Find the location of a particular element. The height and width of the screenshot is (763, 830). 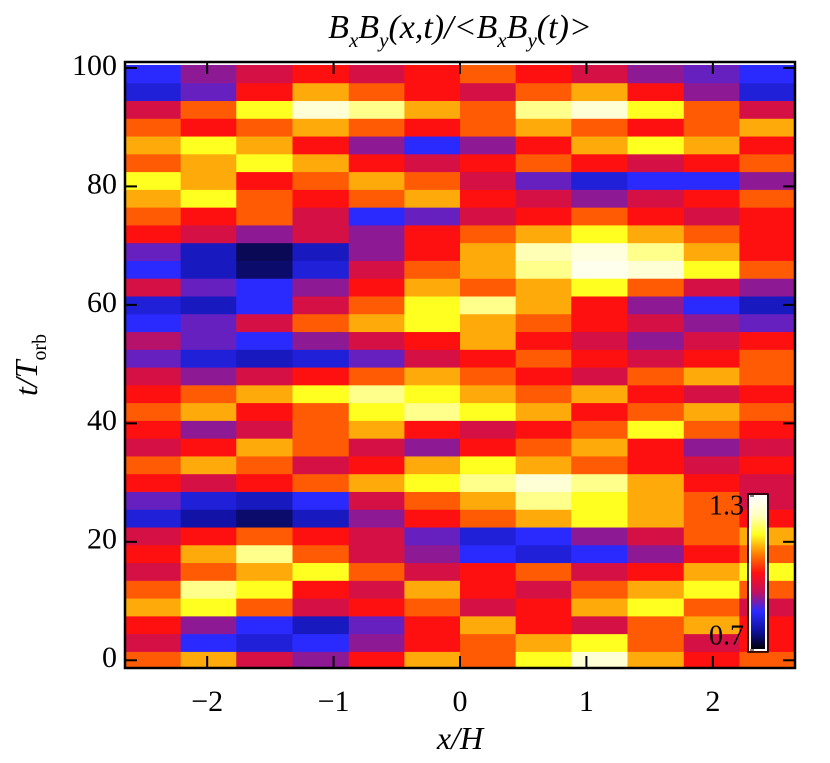

colorbar-tick-label: 0.7 is located at coordinates (726, 635).